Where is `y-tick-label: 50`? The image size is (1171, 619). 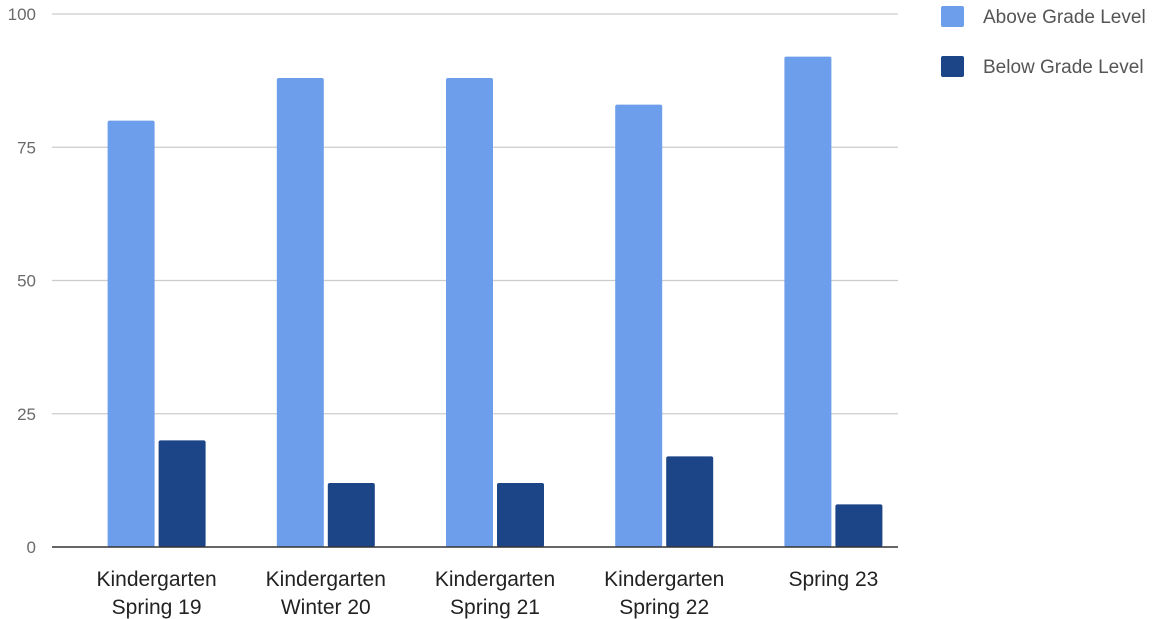
y-tick-label: 50 is located at coordinates (26, 281).